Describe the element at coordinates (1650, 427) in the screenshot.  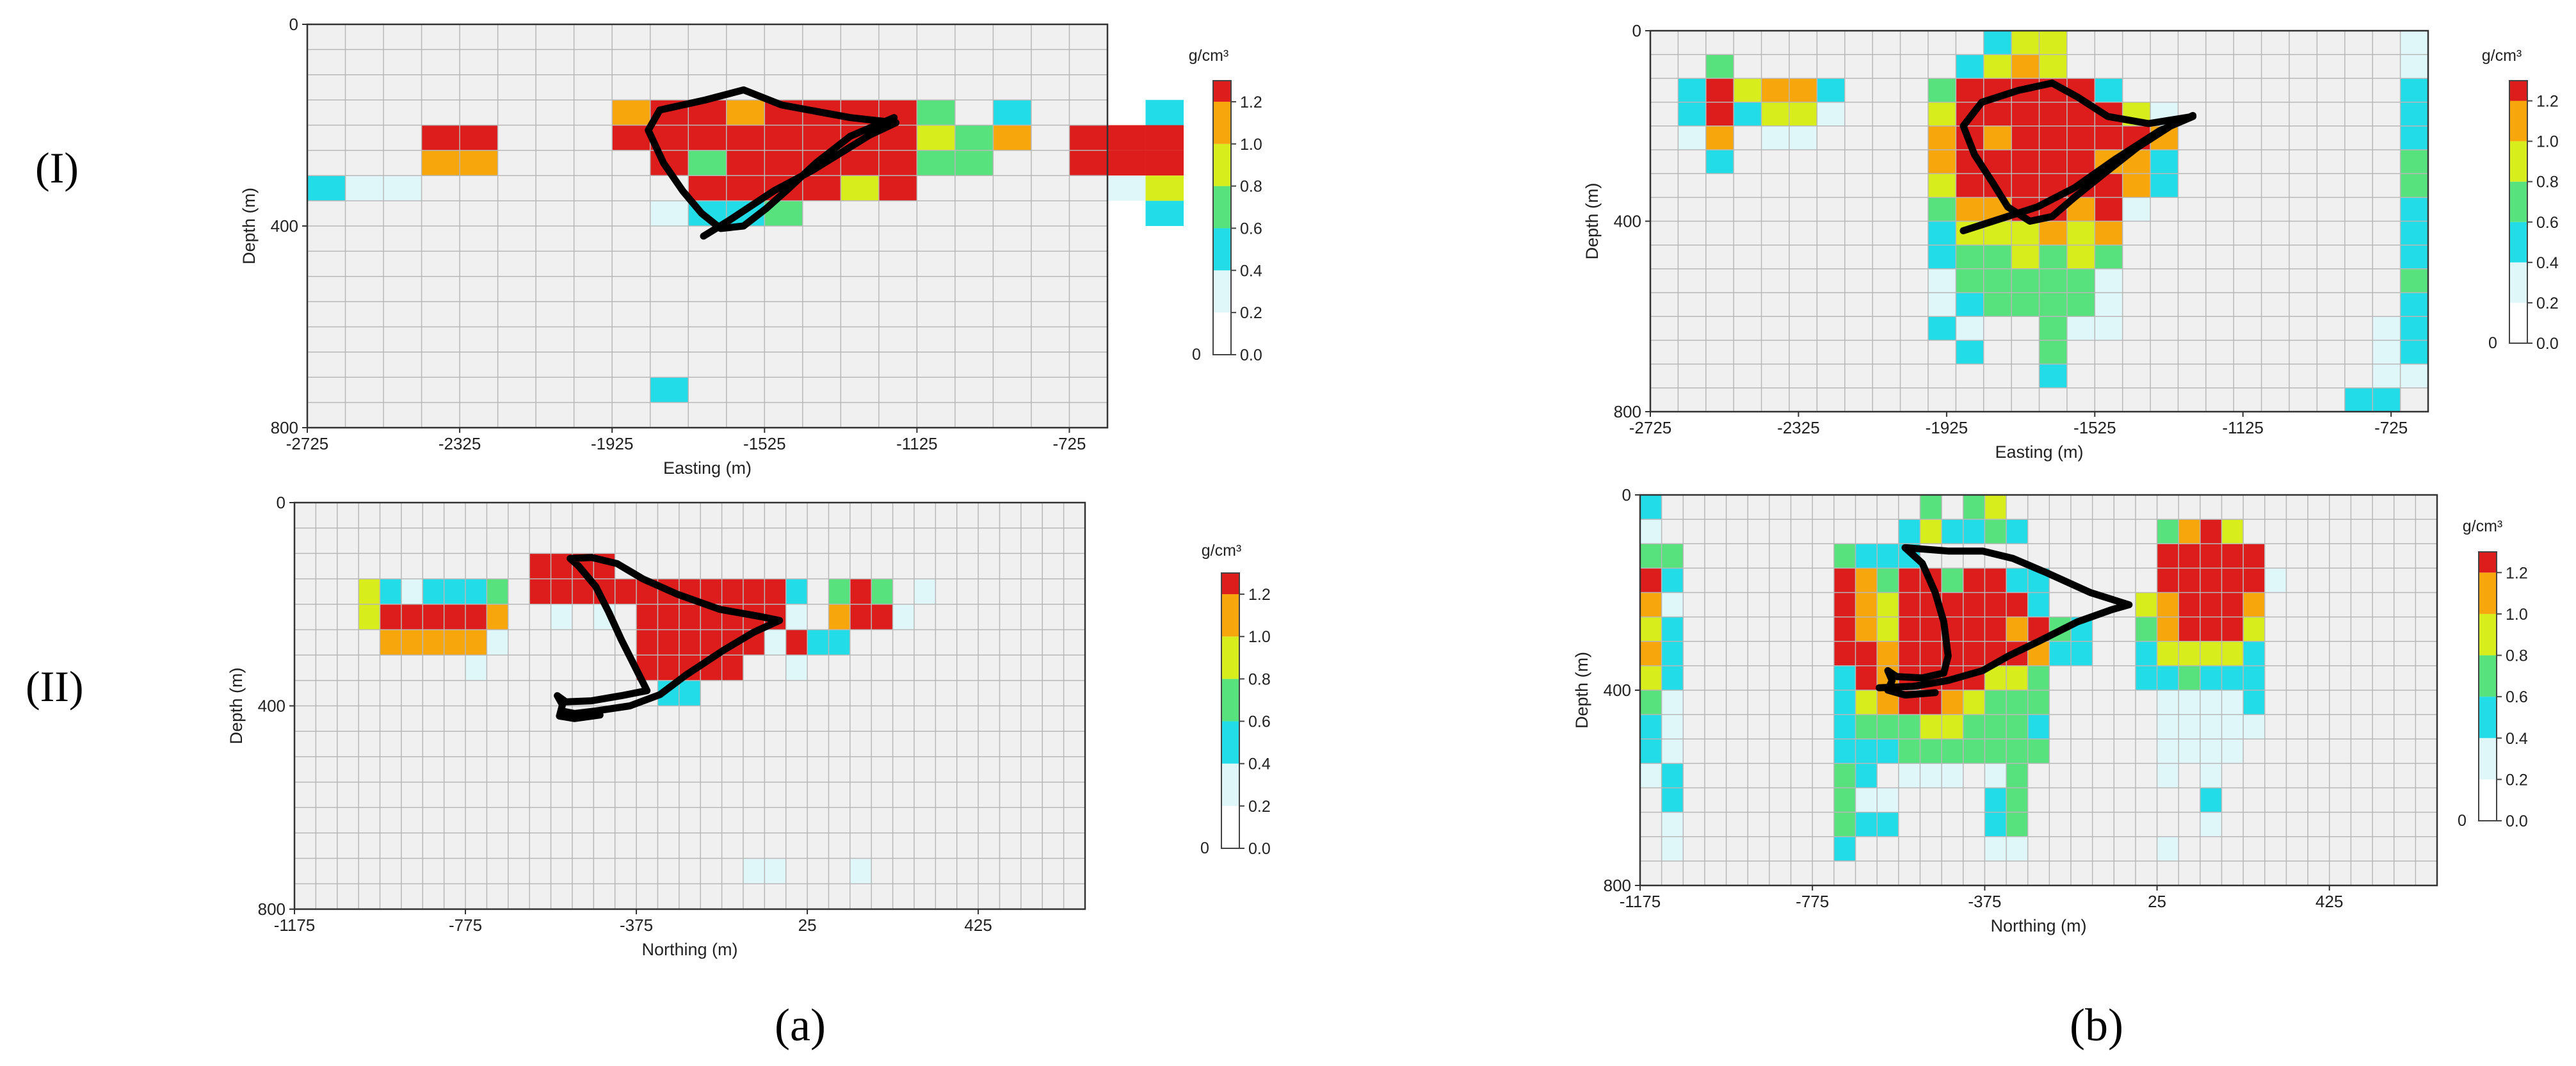
I see `x-tick-label: -2725` at that location.